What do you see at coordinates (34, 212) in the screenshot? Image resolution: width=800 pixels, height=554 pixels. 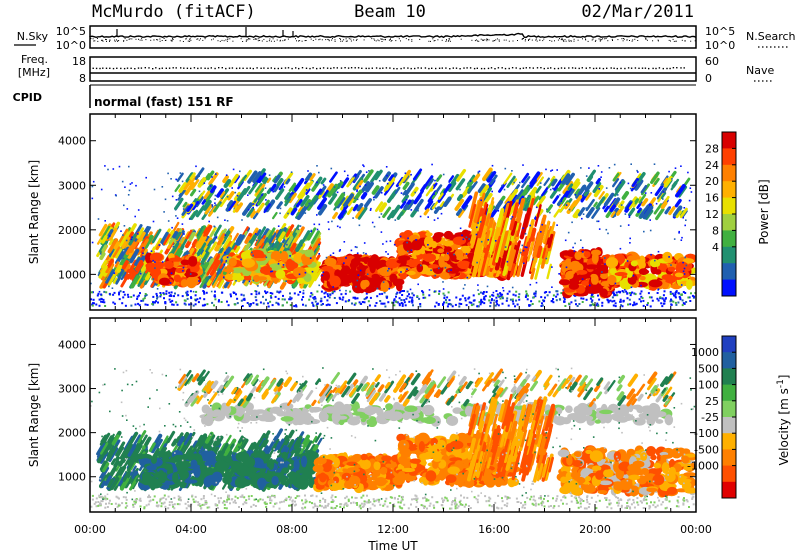 I see `power-y-label: Slant Range [km]` at bounding box center [34, 212].